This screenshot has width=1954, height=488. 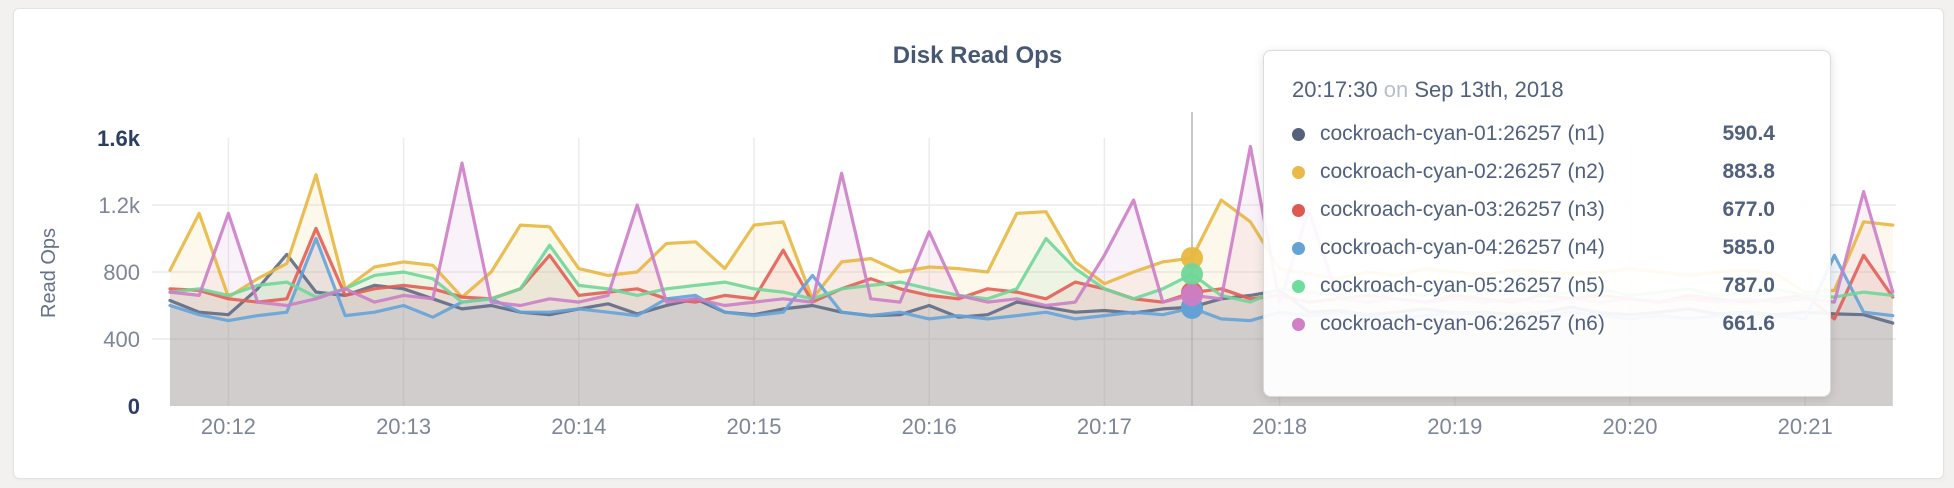 What do you see at coordinates (1462, 209) in the screenshot?
I see `series-label: cockroach-cyan-03:26257 (n3)` at bounding box center [1462, 209].